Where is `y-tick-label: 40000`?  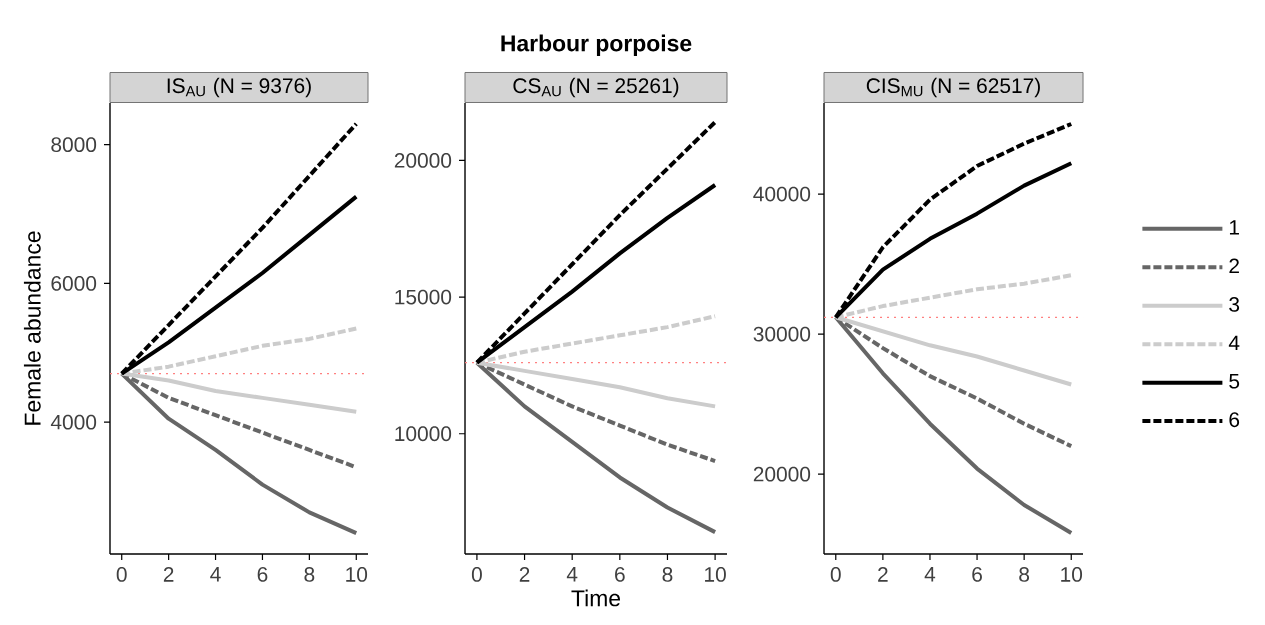
y-tick-label: 40000 is located at coordinates (782, 194).